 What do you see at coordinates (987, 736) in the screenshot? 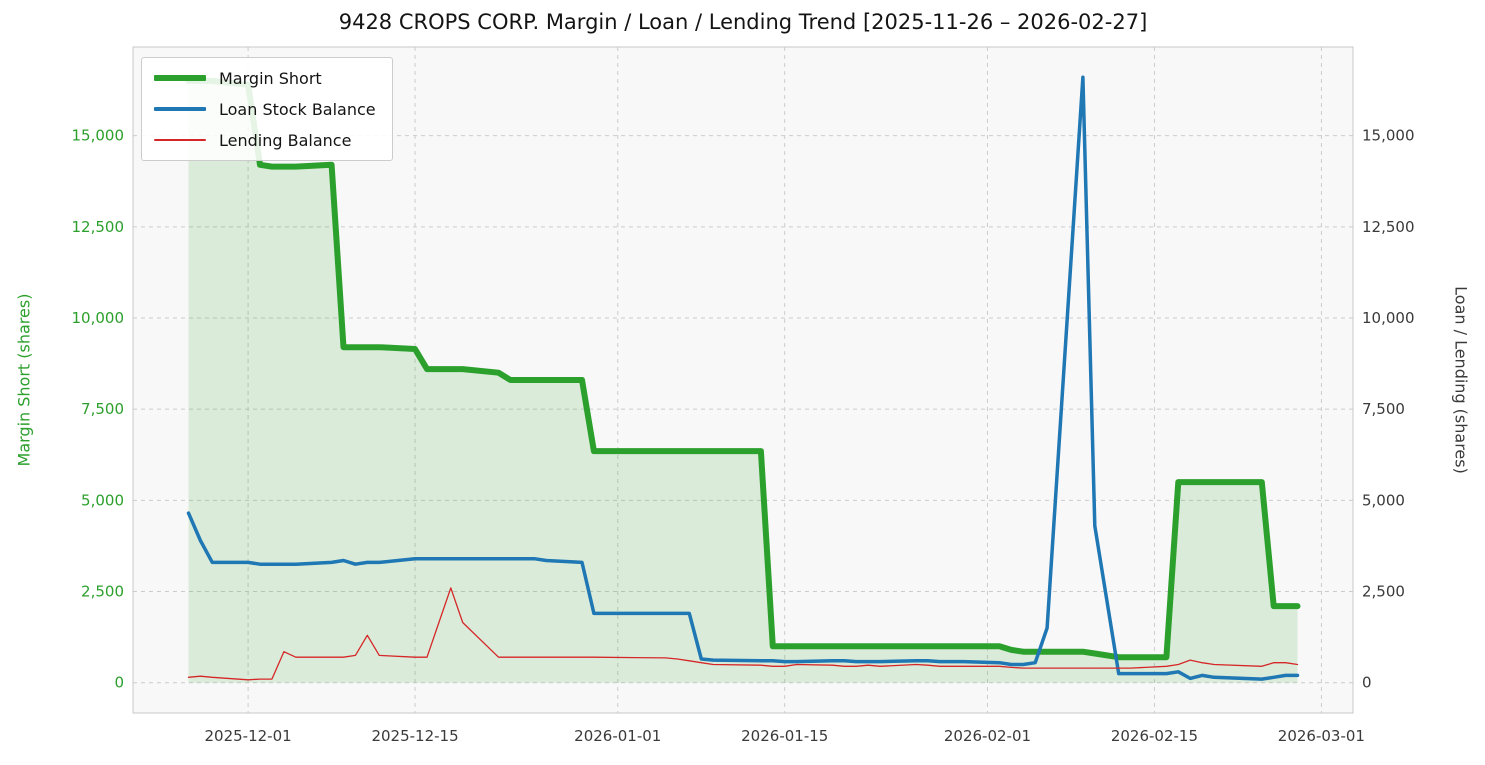
I see `x-tick-label: 2026-02-01` at bounding box center [987, 736].